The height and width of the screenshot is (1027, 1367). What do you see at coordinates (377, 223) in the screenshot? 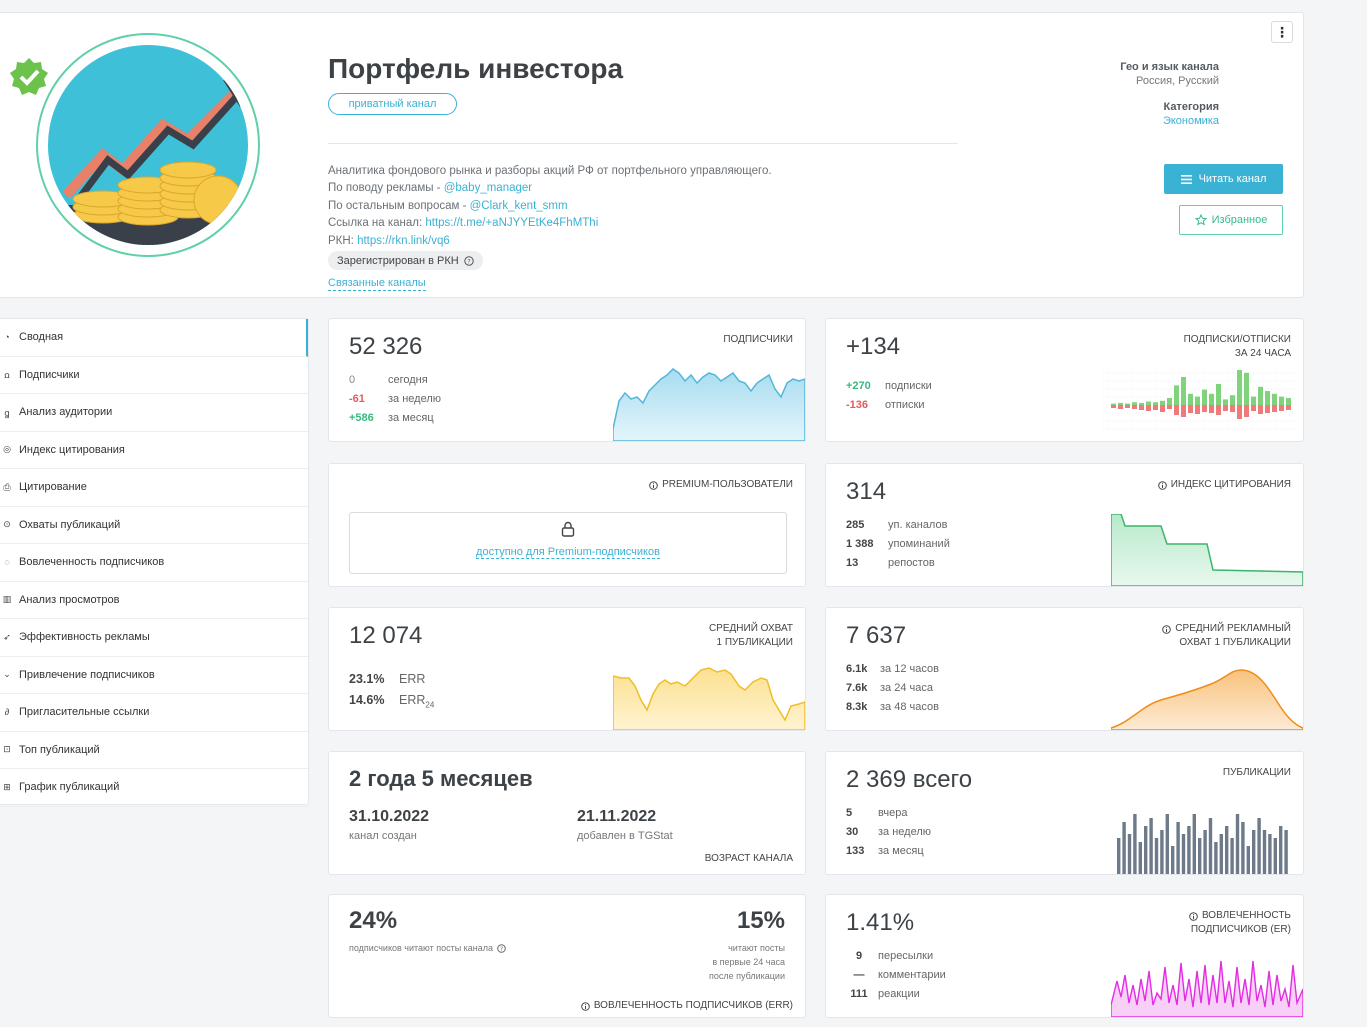
I see `link-prefix: Ссылка на канал:` at bounding box center [377, 223].